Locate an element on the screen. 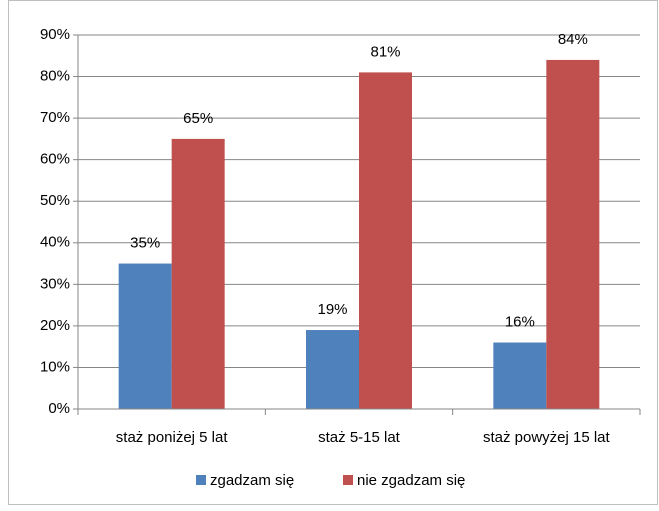 This screenshot has width=659, height=511. y-tick-label: 30% is located at coordinates (55, 283).